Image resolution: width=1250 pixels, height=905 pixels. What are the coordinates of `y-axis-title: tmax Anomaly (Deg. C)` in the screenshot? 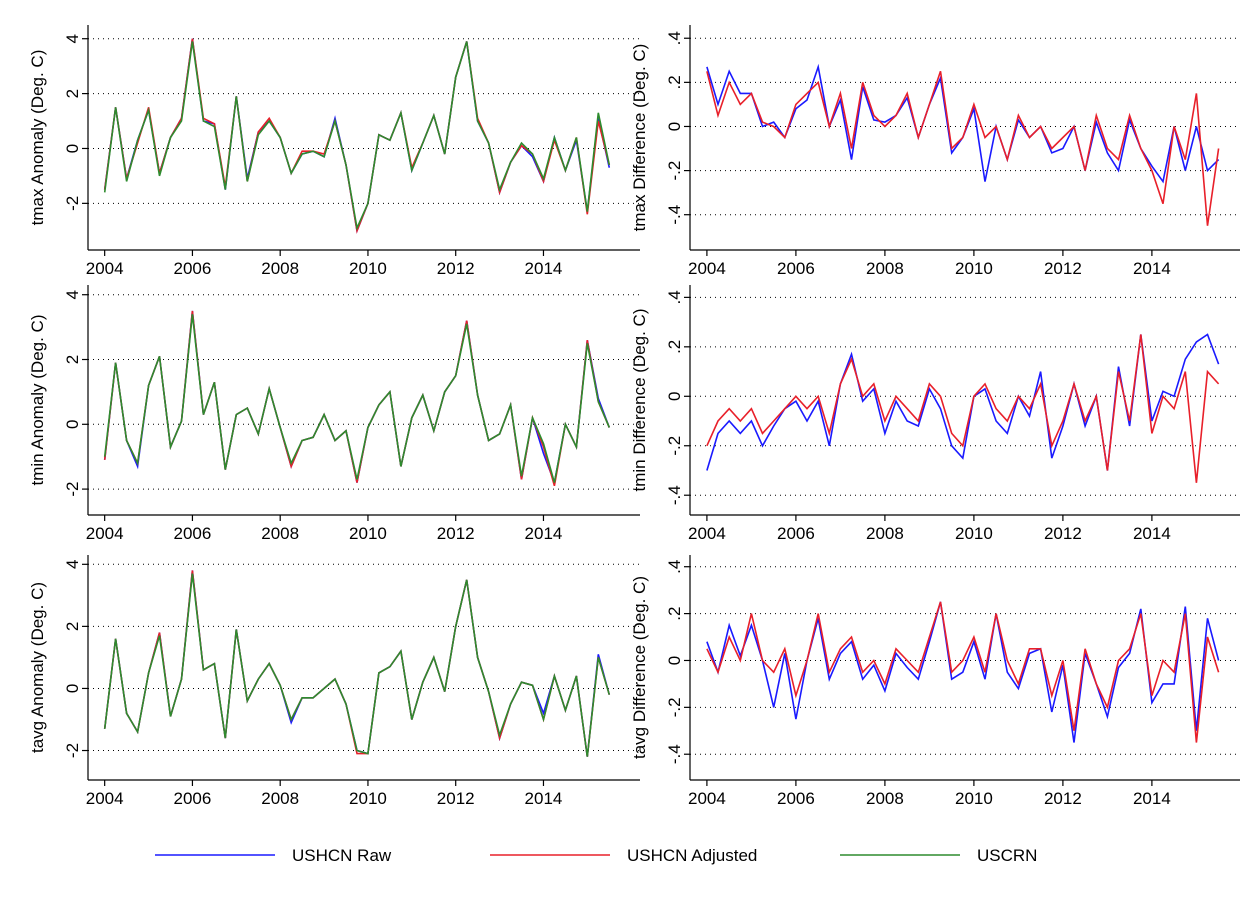 It's located at (37, 138).